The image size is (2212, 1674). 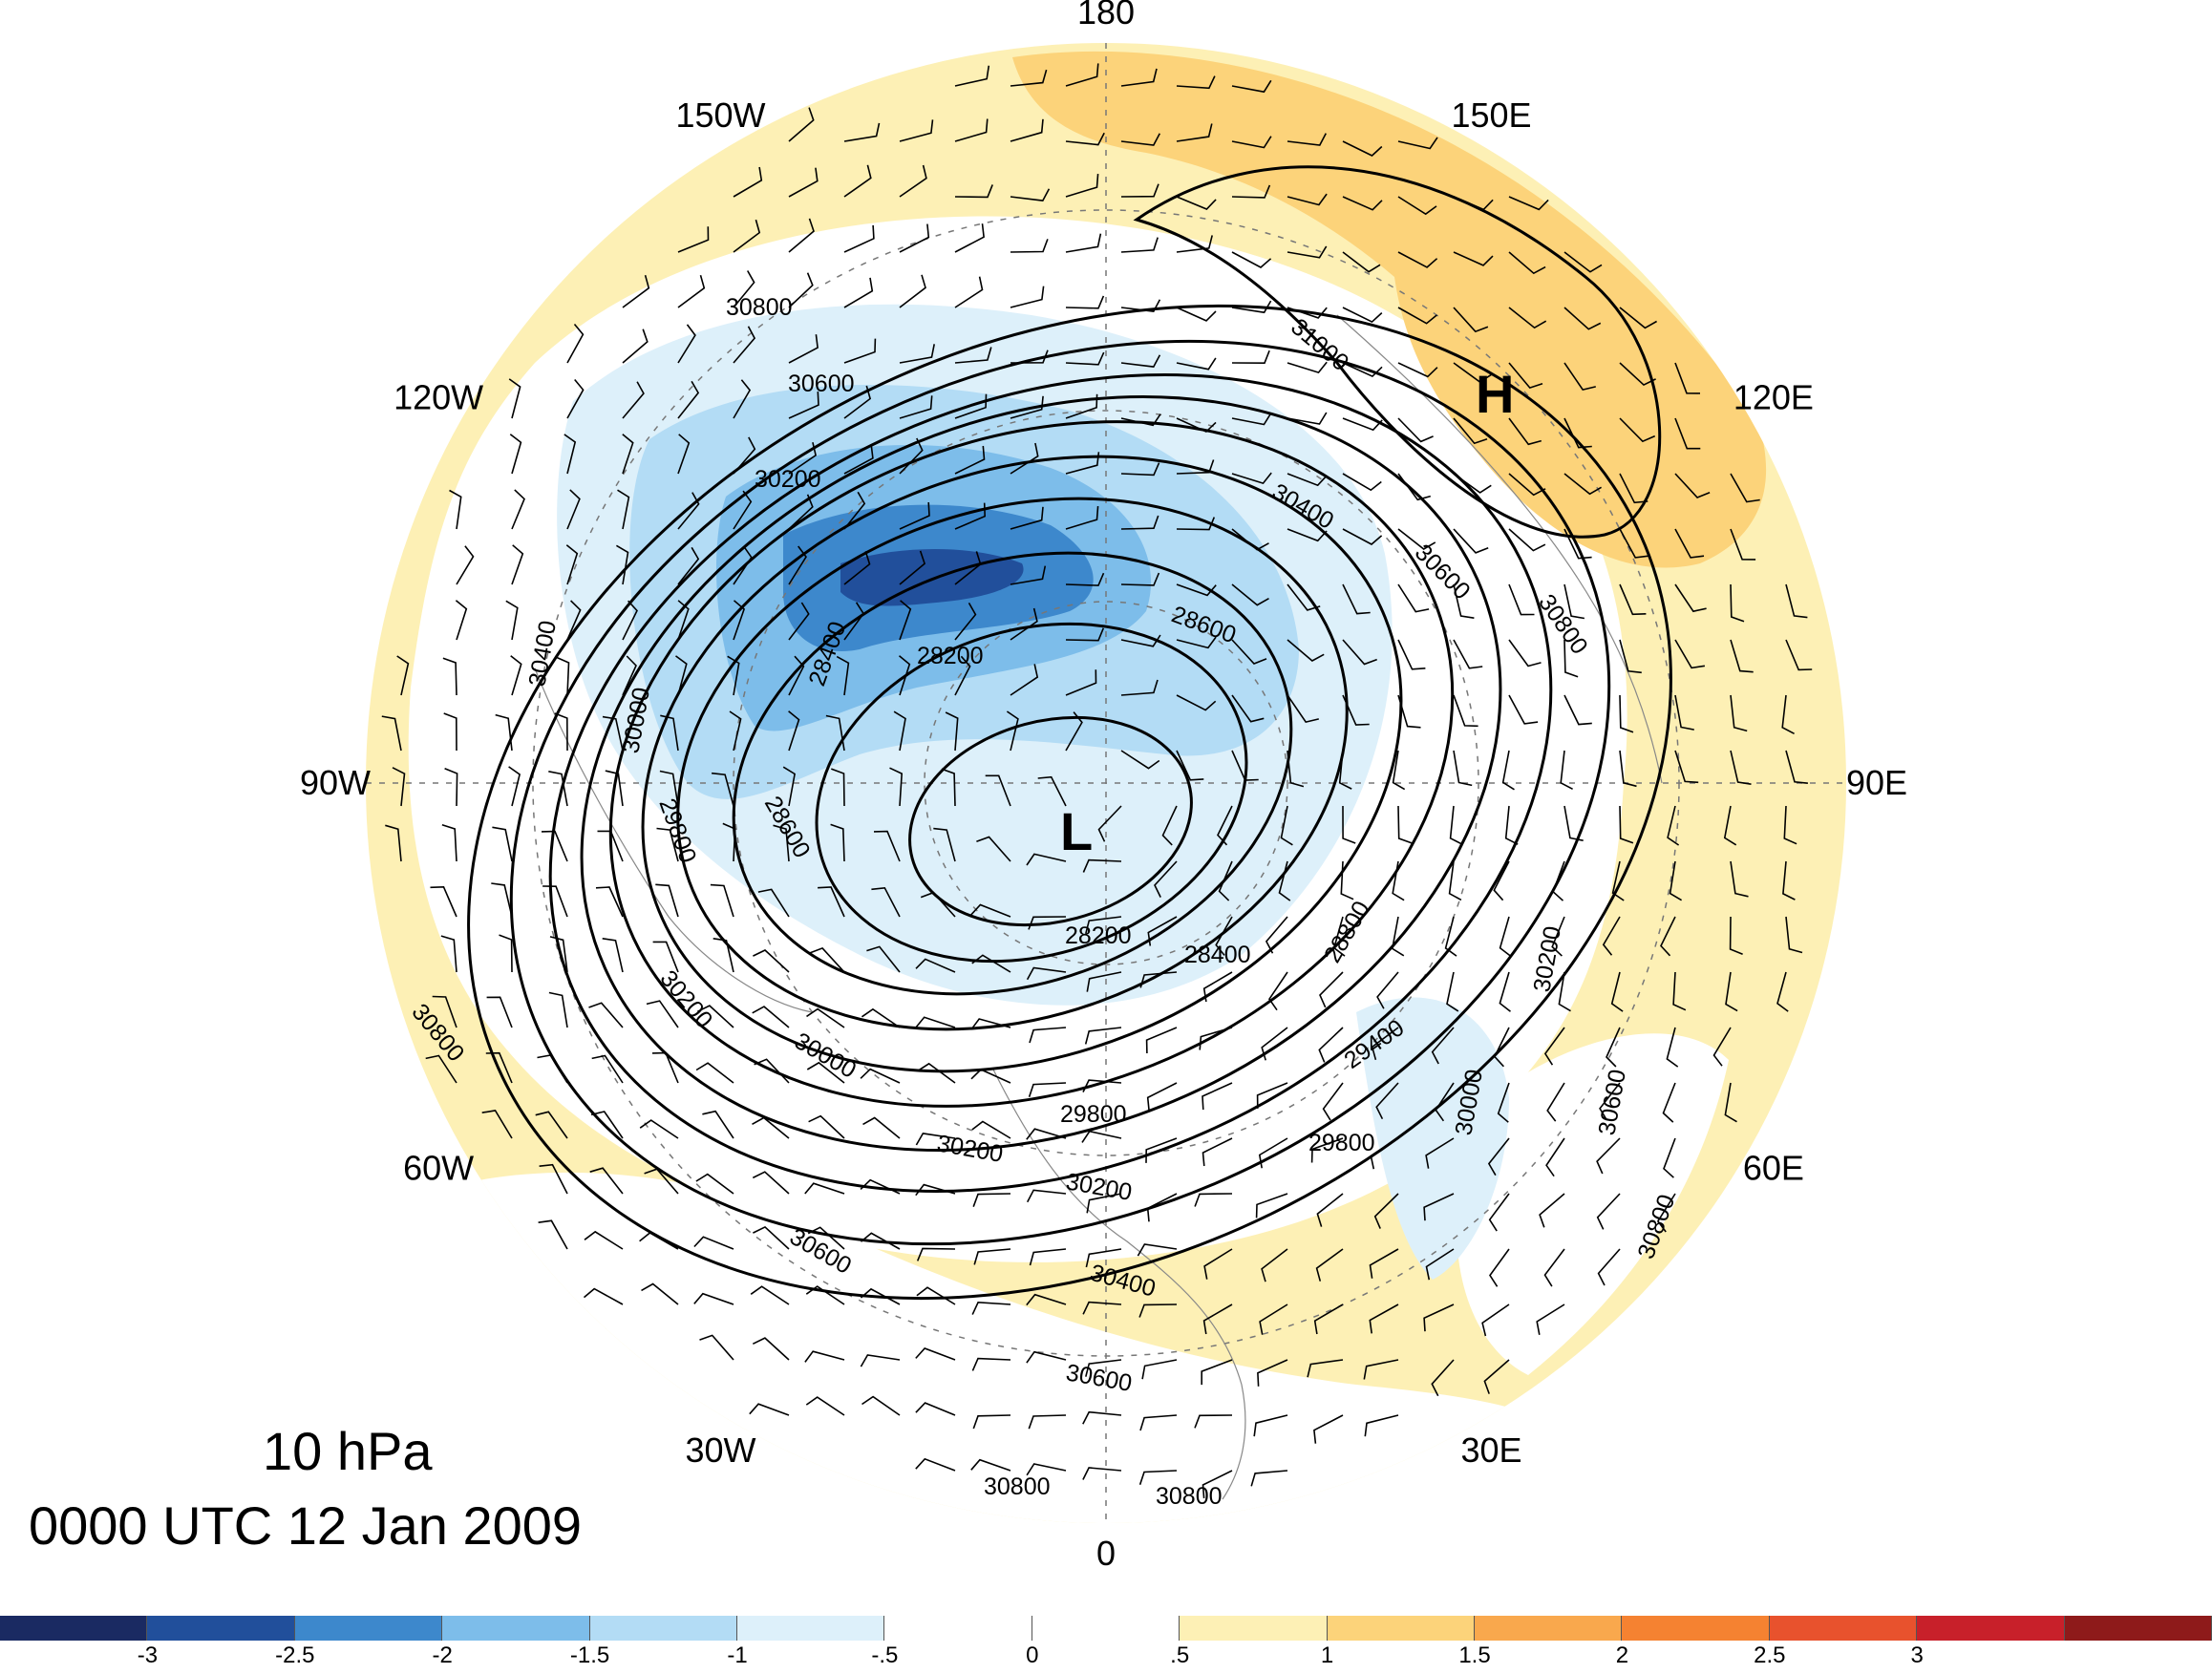 I want to click on colorbar-tick-label: -.5, so click(x=885, y=1655).